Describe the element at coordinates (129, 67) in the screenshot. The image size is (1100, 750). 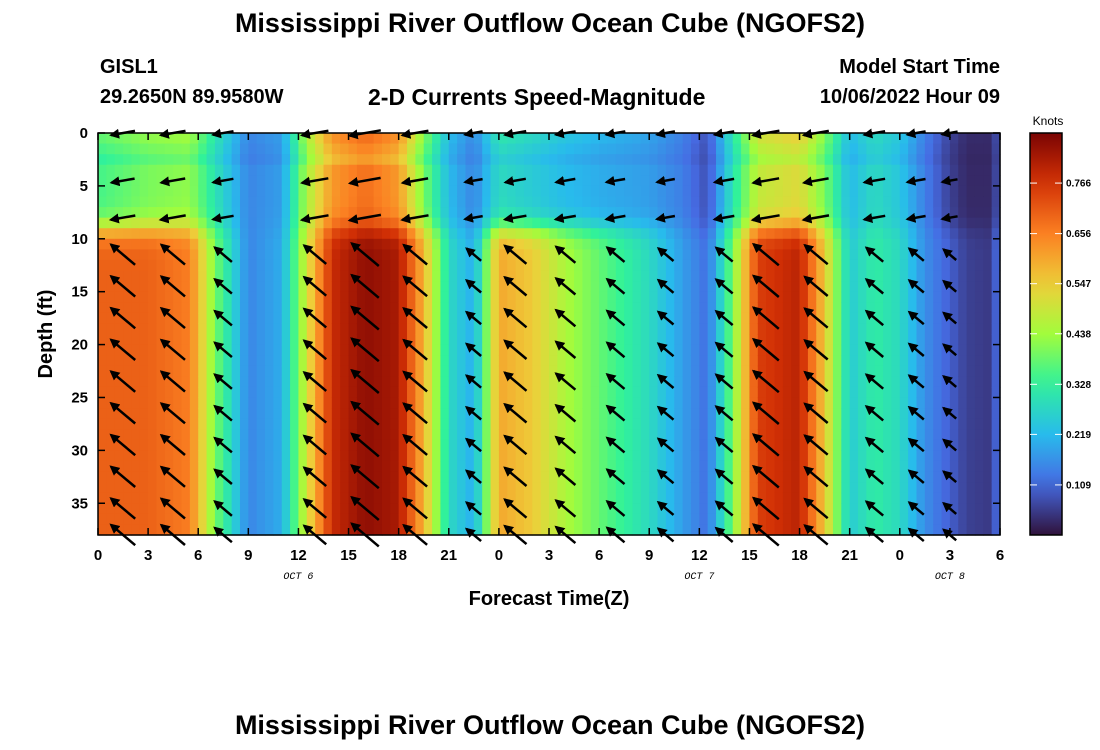
I see `station-id: GISL1` at that location.